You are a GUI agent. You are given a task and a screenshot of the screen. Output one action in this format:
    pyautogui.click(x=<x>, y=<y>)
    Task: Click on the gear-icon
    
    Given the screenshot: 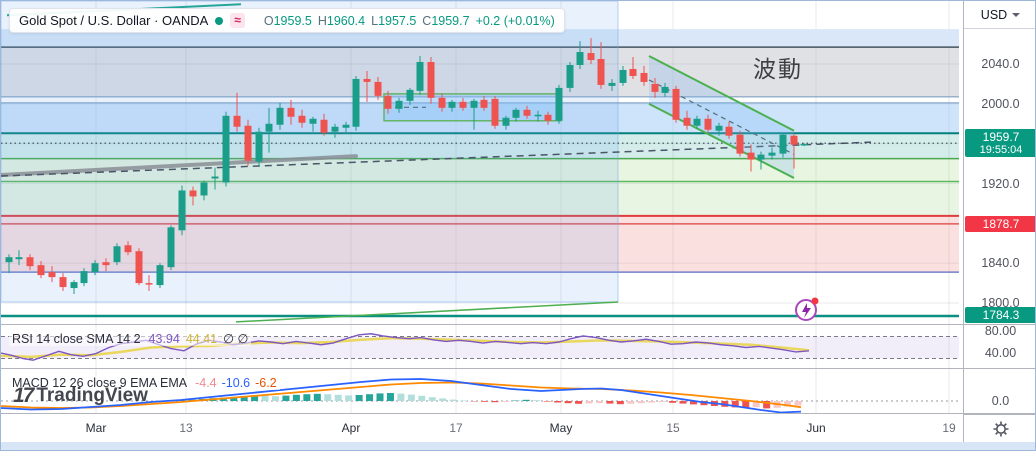 What is the action you would take?
    pyautogui.click(x=1000, y=428)
    